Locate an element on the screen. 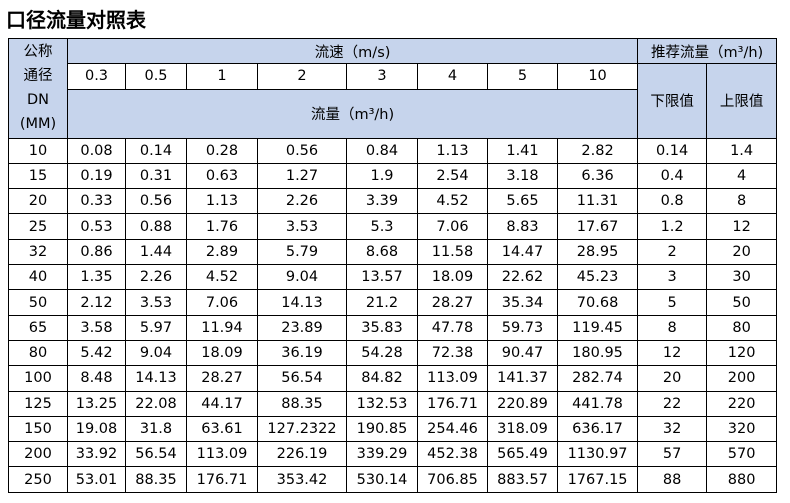 Image resolution: width=790 pixels, height=503 pixels. dn-cell: 20 is located at coordinates (38, 201).